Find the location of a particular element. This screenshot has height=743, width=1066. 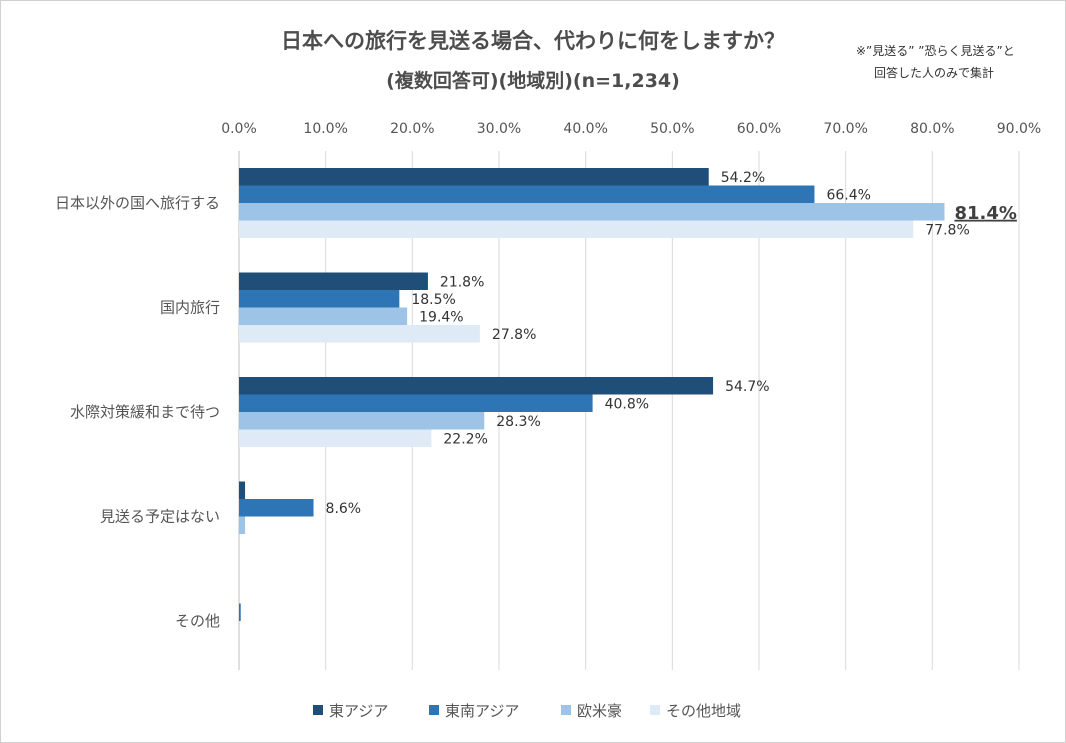

legend-label: その他地域 is located at coordinates (703, 711).